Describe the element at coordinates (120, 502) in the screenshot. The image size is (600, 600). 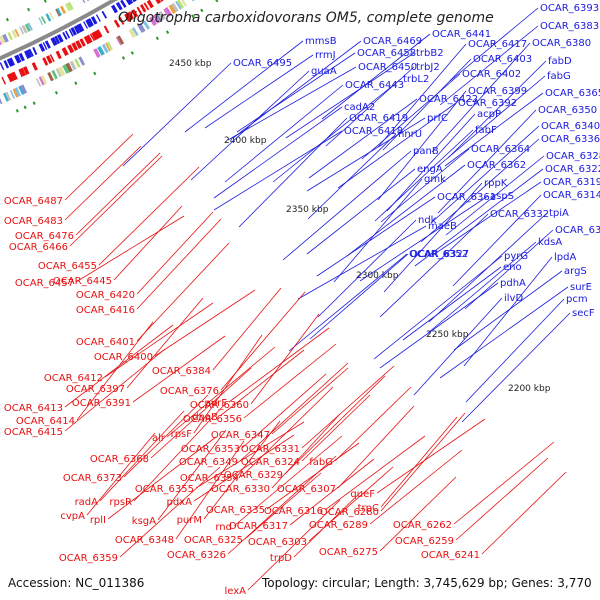
I see `reverse-gene-label: rpsR` at that location.